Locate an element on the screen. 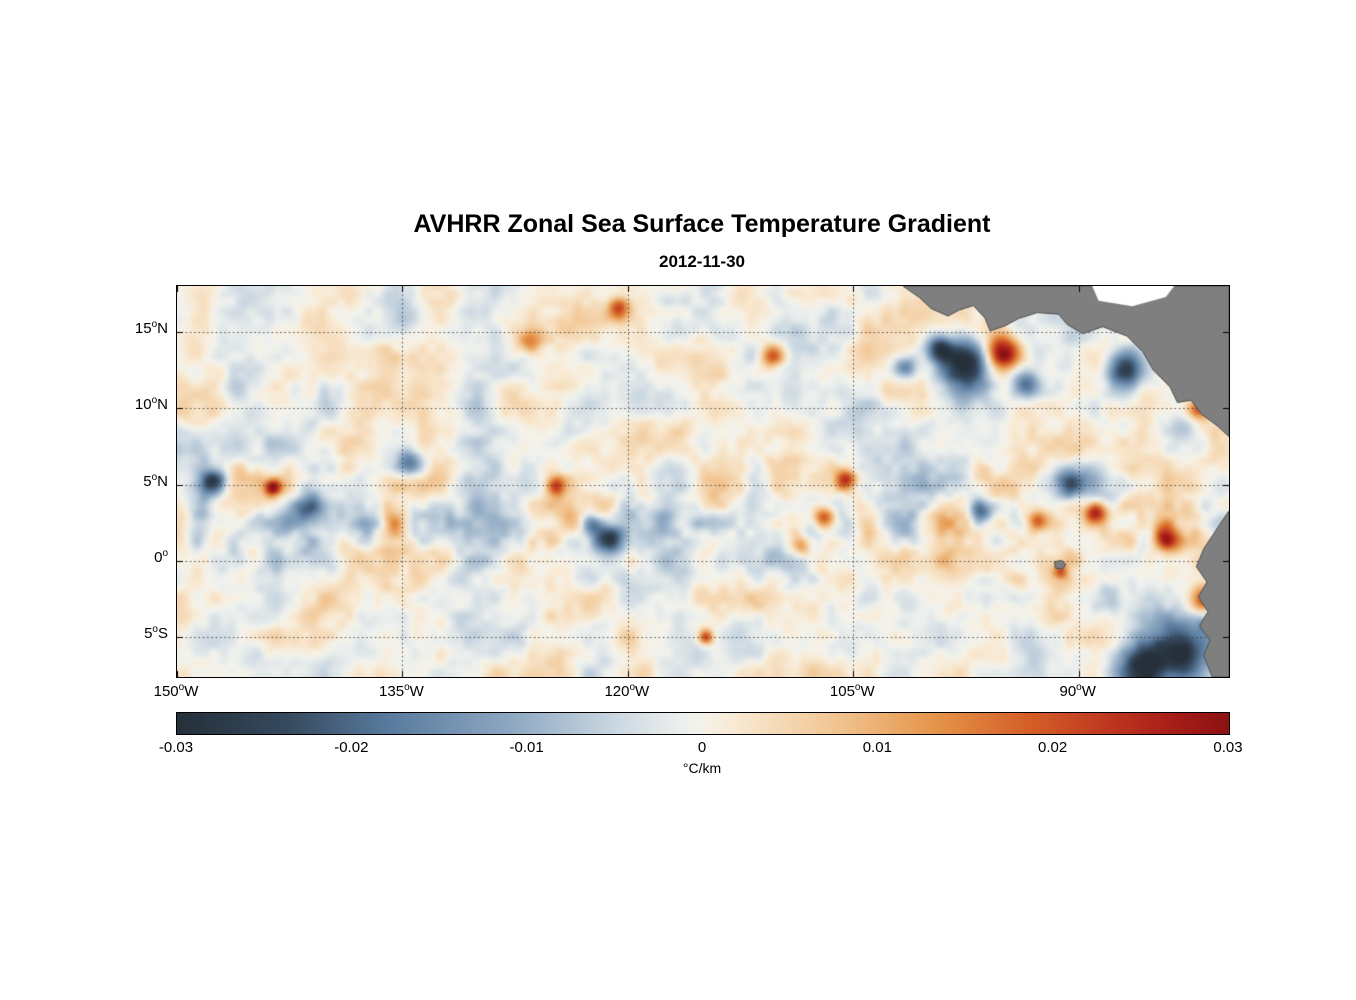 Image resolution: width=1356 pixels, height=1000 pixels. colorbar-tick-label: 0 is located at coordinates (702, 747).